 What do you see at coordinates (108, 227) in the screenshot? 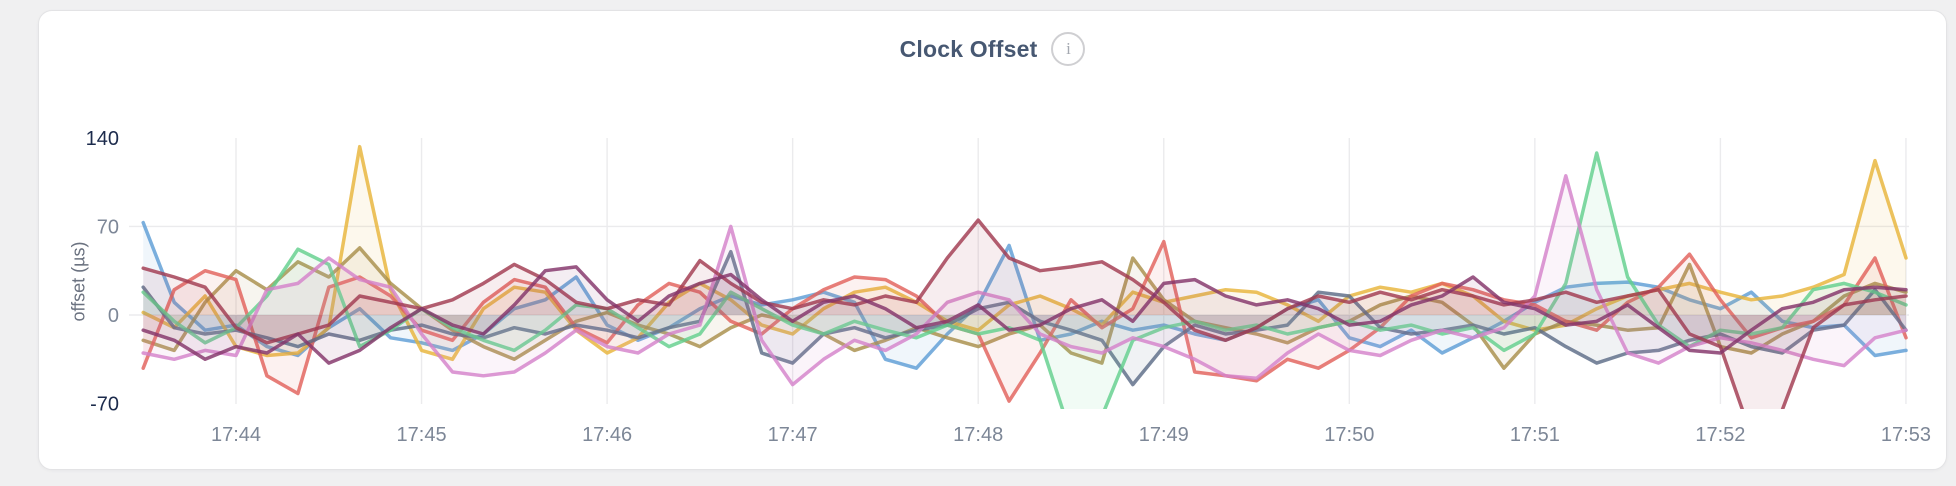
I see `y-tick-label: 70` at bounding box center [108, 227].